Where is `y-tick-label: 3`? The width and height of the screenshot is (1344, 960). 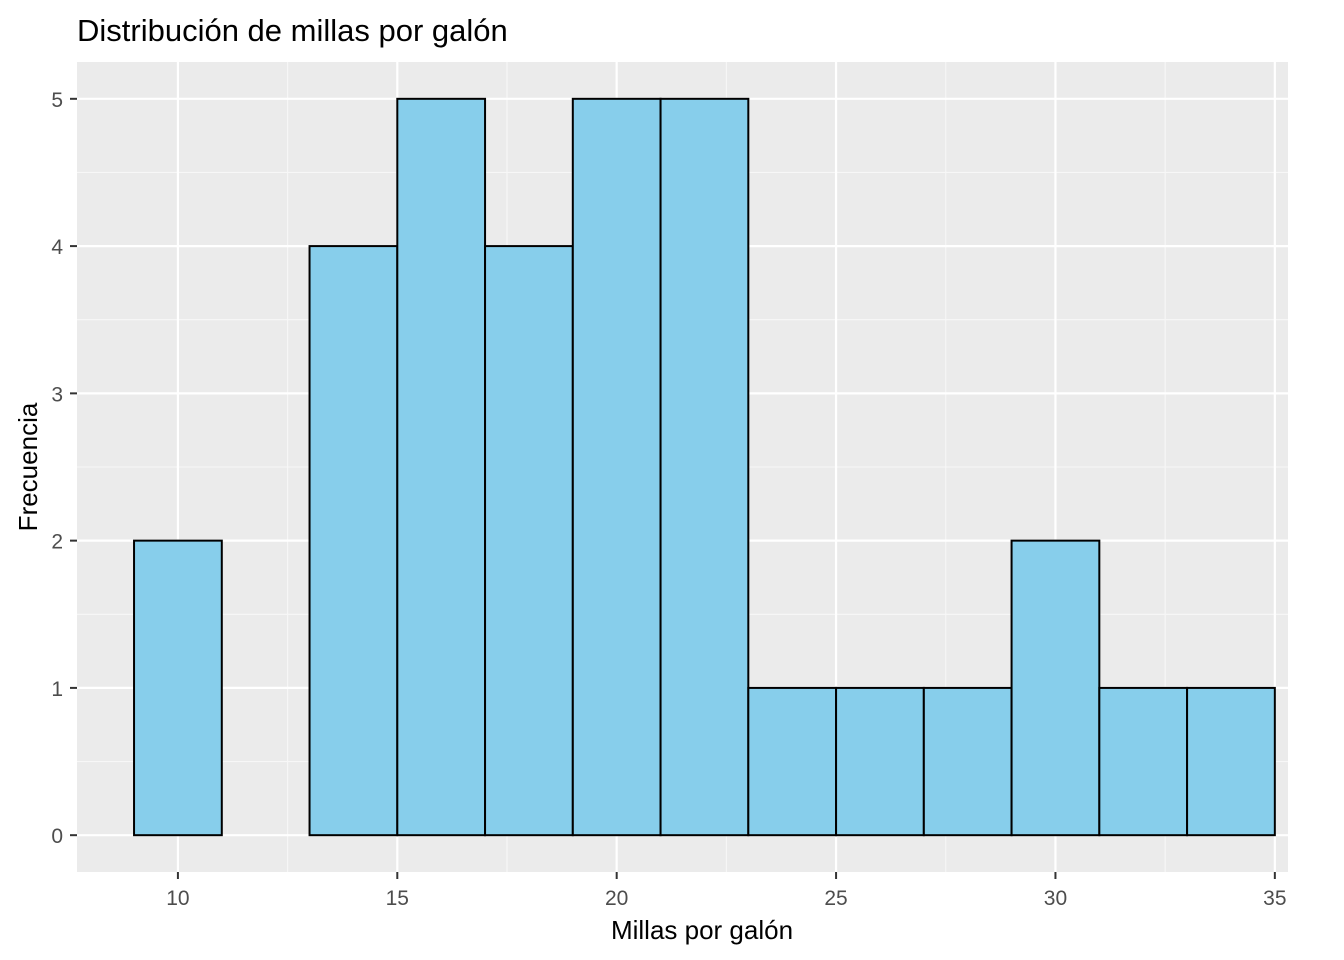 y-tick-label: 3 is located at coordinates (57, 394).